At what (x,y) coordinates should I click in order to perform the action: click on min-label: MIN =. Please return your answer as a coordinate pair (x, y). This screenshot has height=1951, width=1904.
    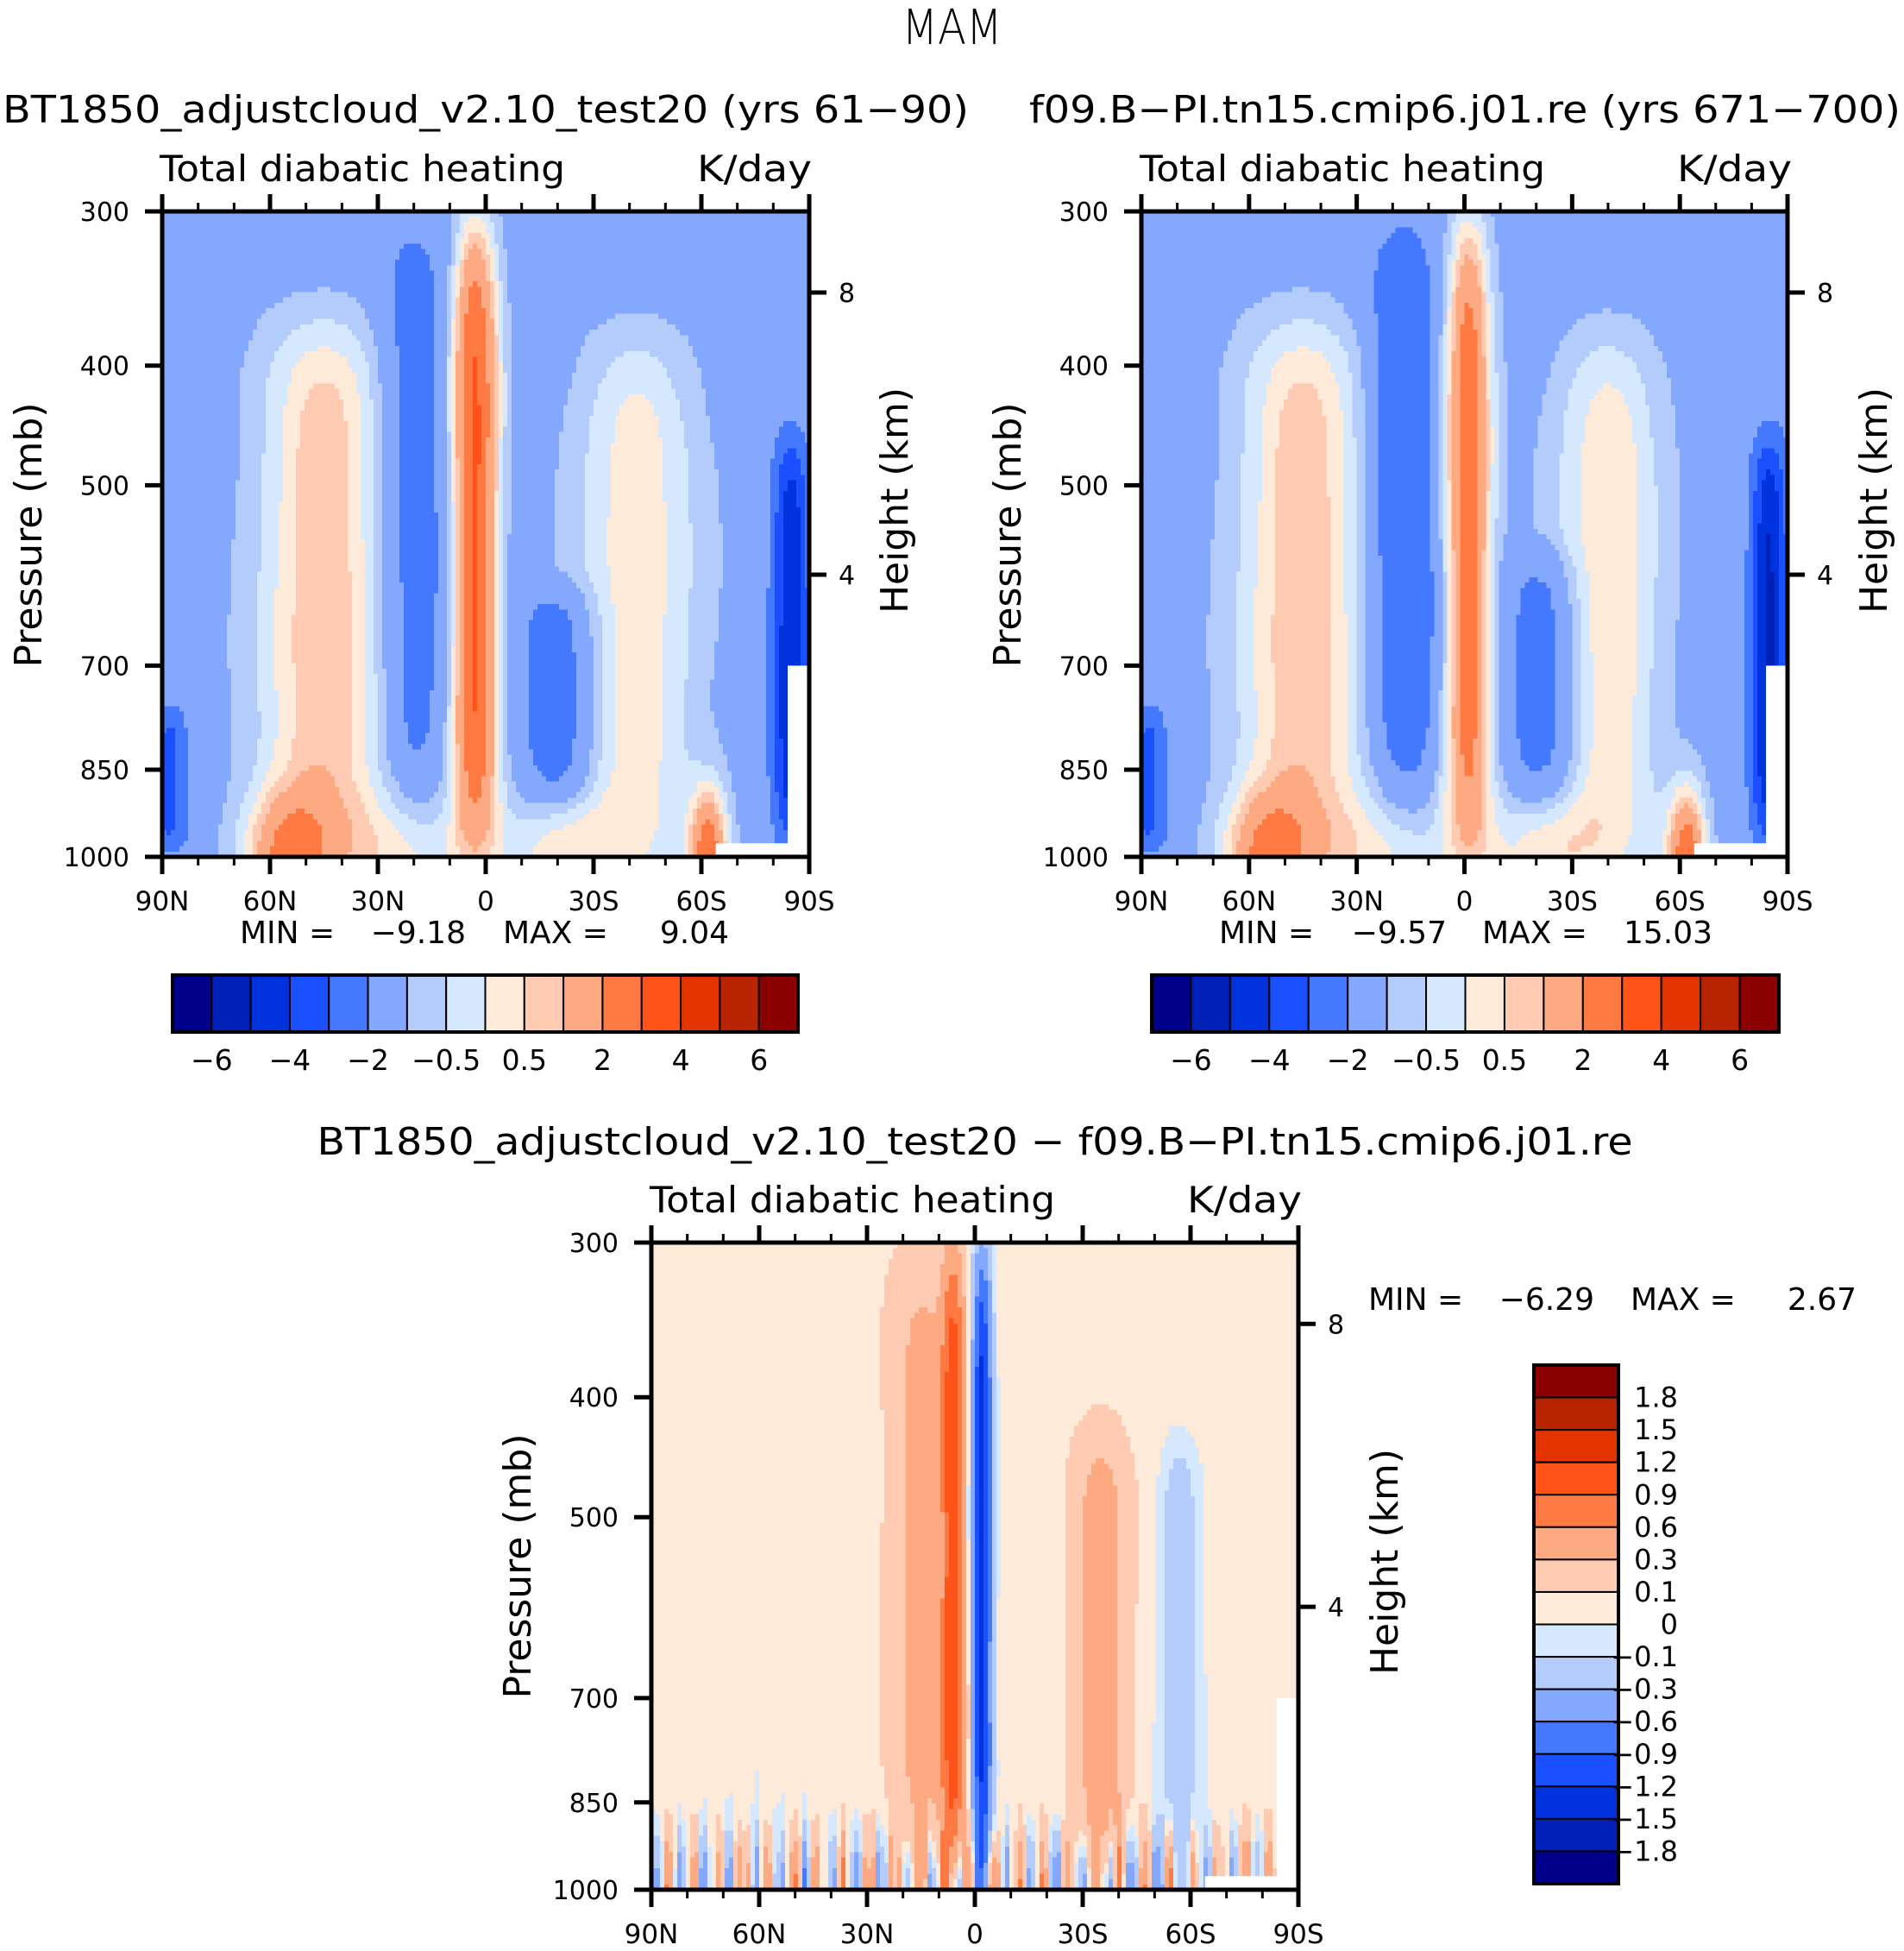
    Looking at the image, I should click on (288, 933).